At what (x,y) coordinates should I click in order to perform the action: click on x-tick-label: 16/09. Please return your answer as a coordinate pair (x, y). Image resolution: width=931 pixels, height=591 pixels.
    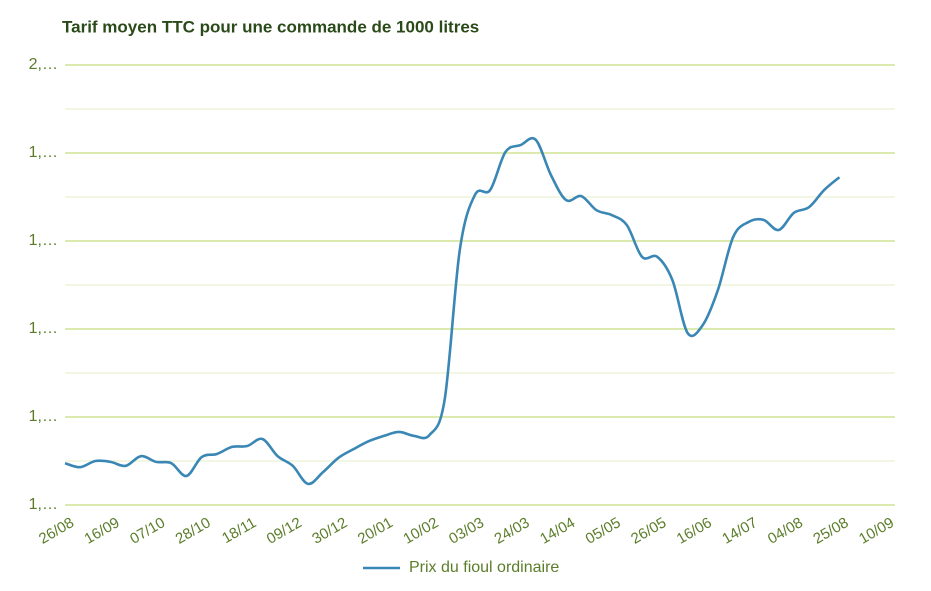
    Looking at the image, I should click on (102, 530).